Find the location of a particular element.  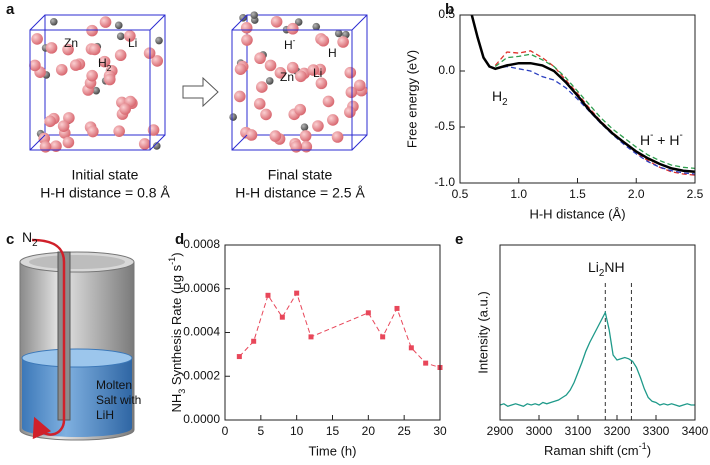

annotation-part: + H is located at coordinates (666, 140).